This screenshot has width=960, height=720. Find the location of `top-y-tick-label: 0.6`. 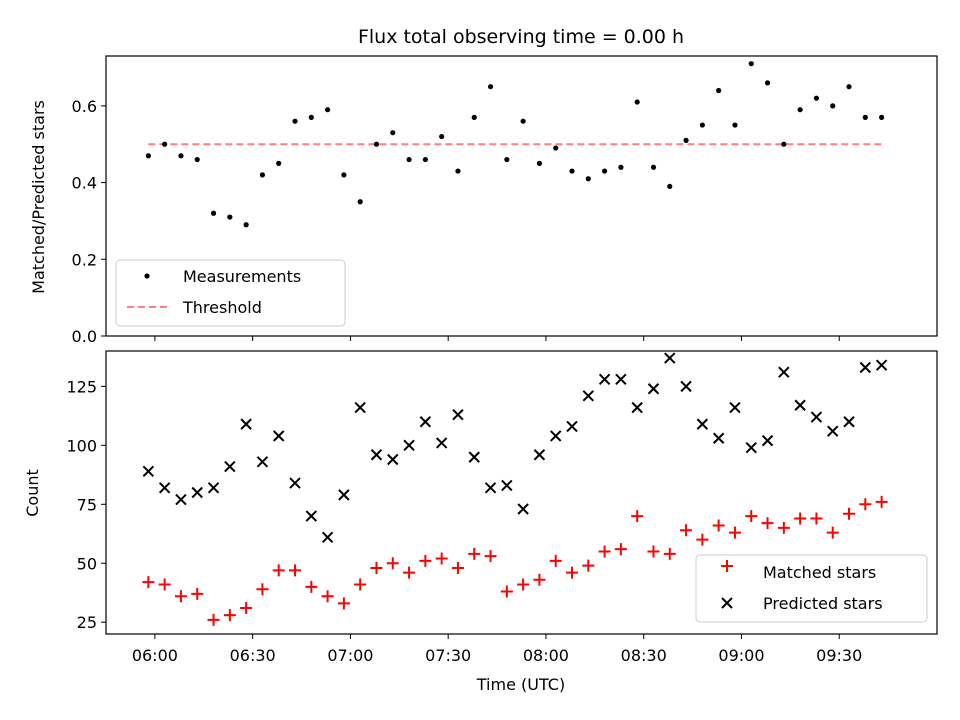

top-y-tick-label: 0.6 is located at coordinates (84, 106).